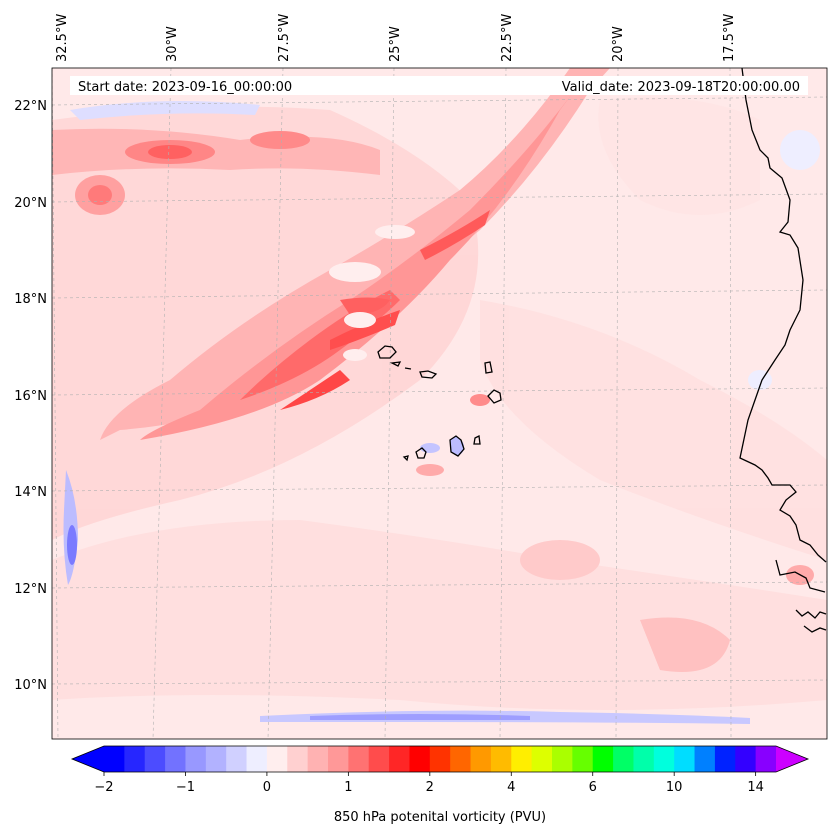 This screenshot has height=836, width=837. I want to click on lon-label: 22.5°W, so click(507, 38).